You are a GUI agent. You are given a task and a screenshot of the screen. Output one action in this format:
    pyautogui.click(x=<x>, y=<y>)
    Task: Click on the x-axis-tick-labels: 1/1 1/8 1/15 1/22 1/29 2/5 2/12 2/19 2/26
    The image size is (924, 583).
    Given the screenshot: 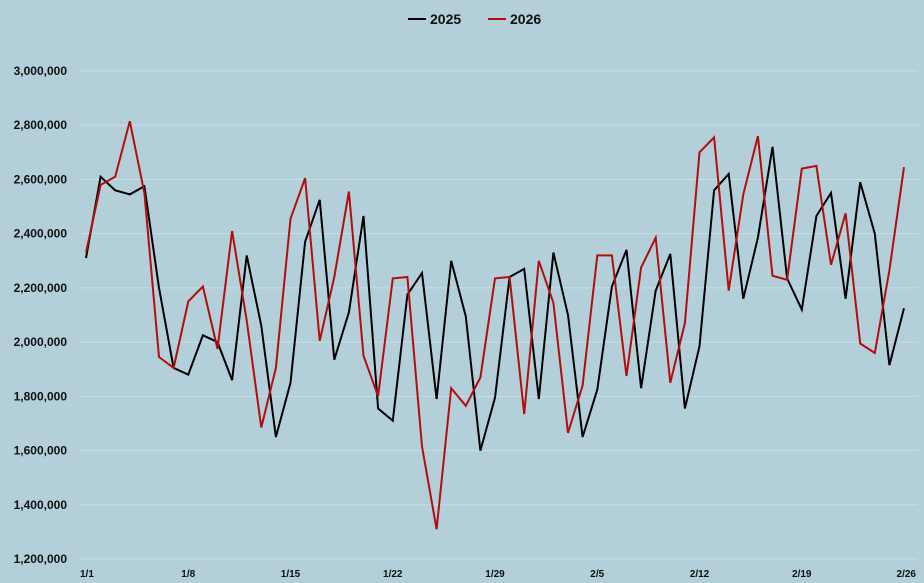 What is the action you would take?
    pyautogui.click(x=498, y=574)
    